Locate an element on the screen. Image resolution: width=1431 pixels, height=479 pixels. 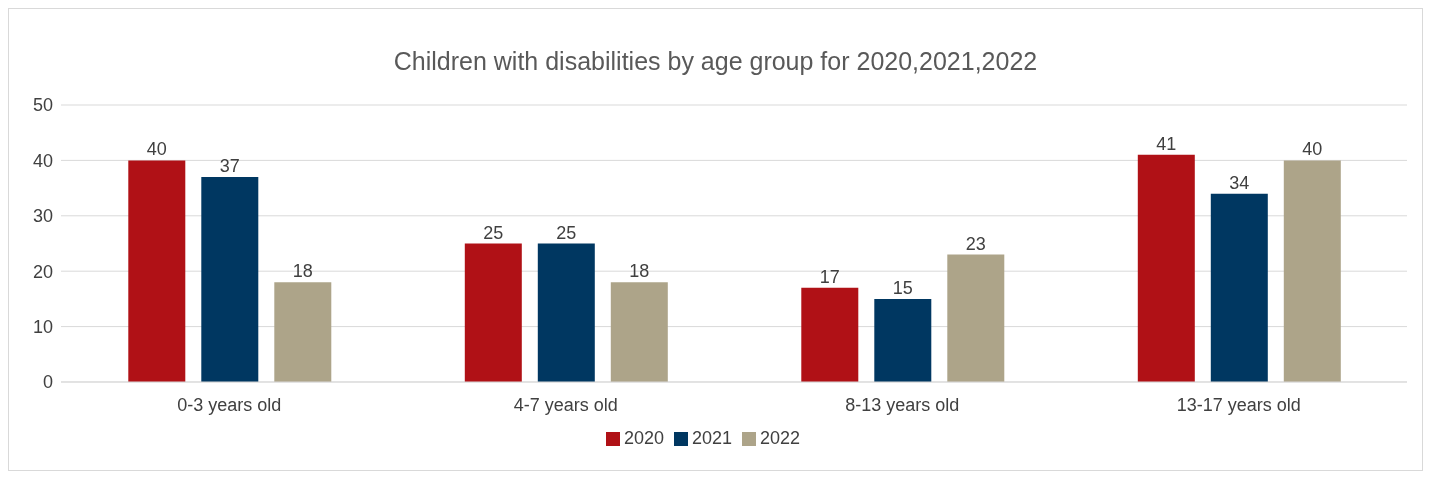
y-tick-label: 0 is located at coordinates (47, 382).